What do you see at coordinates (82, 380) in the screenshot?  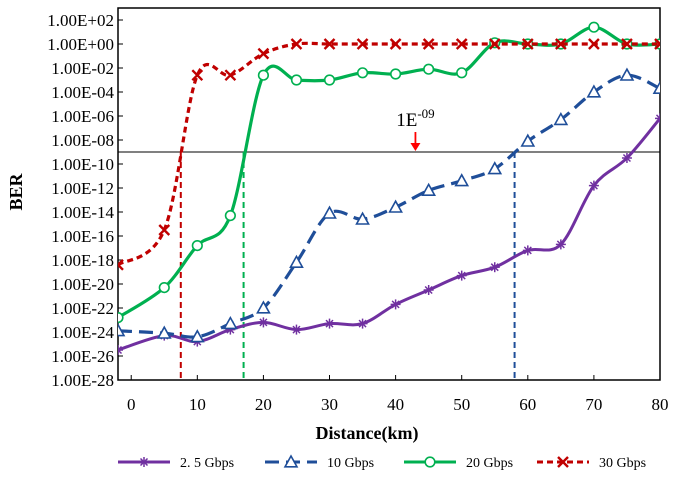 I see `y-tick-label: 1.00E-28` at bounding box center [82, 380].